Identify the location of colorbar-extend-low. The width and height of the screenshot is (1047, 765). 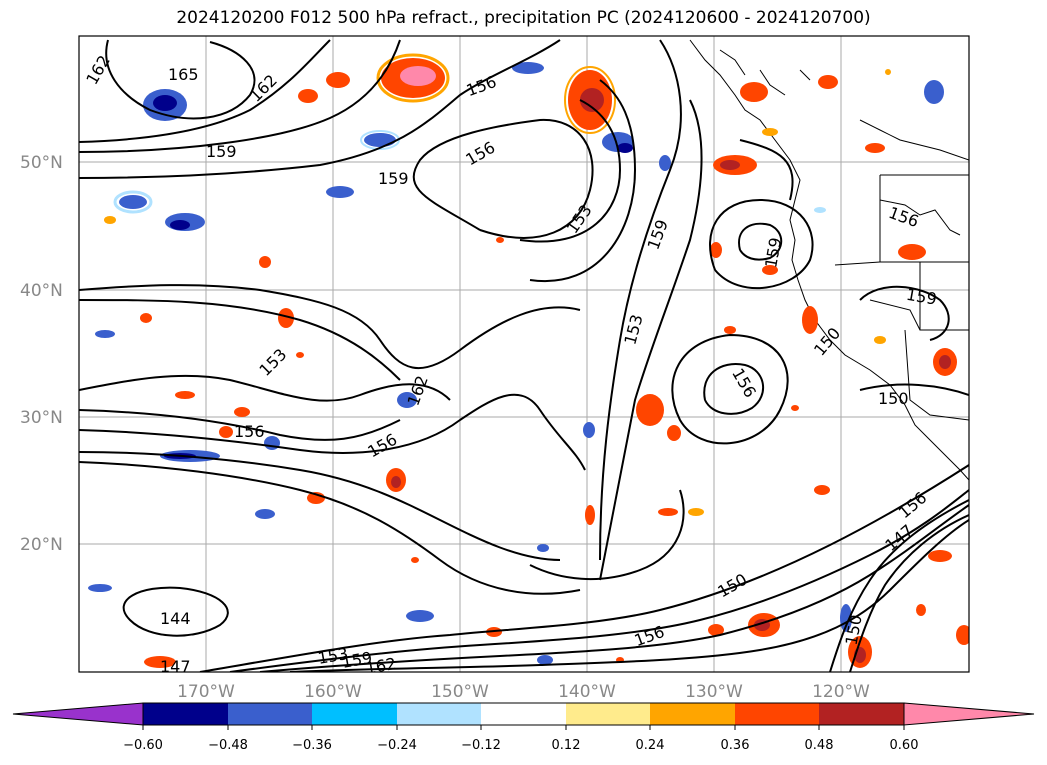
(78, 714).